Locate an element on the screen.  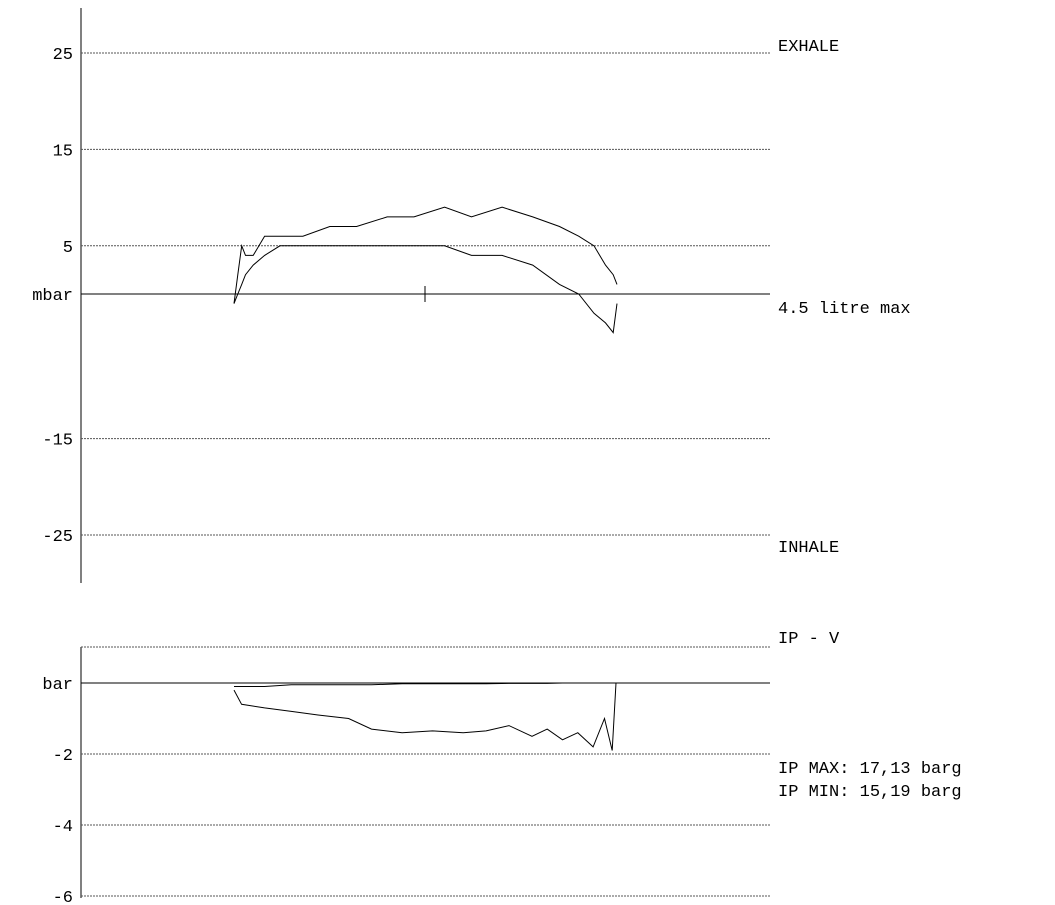
mbar-traces is located at coordinates (425, 270).